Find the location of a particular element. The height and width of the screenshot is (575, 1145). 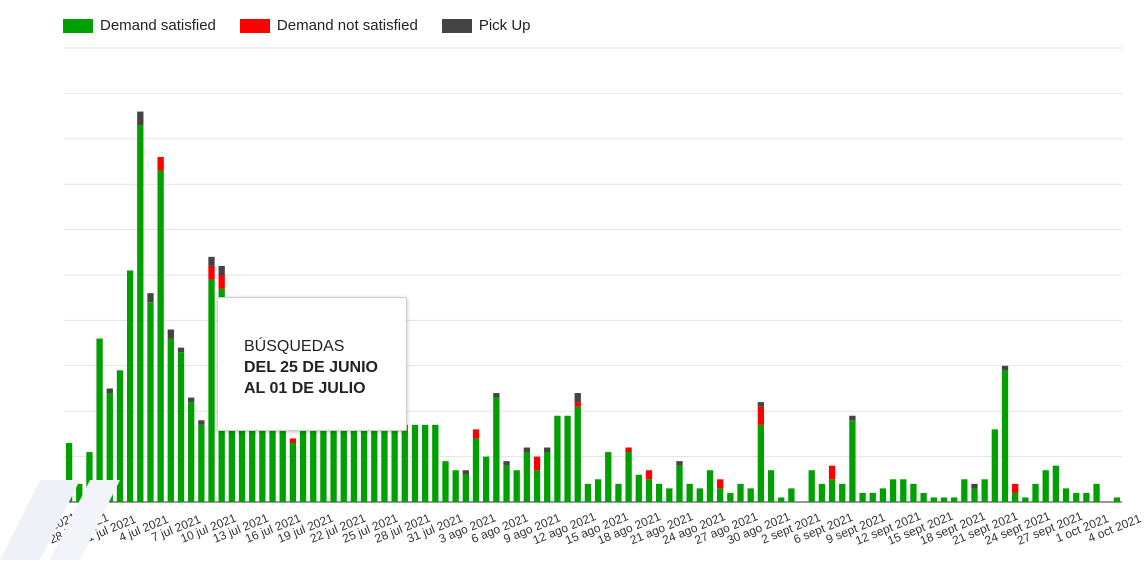

legend-item-not-satisfied: Demand not satisfied is located at coordinates (328, 25).